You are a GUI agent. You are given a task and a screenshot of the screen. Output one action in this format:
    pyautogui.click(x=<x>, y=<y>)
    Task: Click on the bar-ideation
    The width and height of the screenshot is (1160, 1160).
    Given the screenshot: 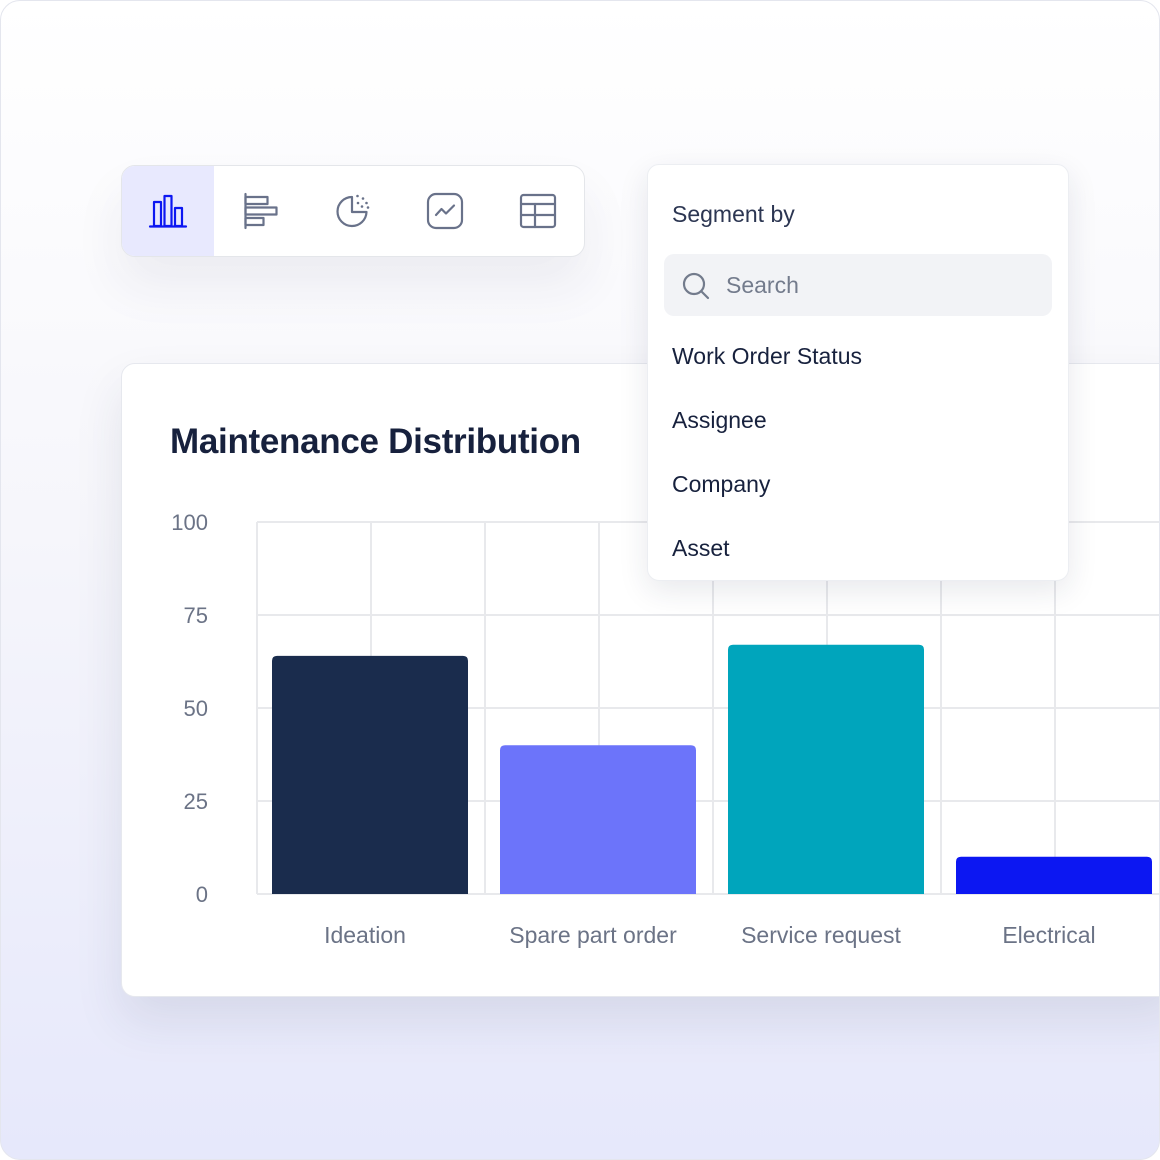 What is the action you would take?
    pyautogui.click(x=370, y=774)
    